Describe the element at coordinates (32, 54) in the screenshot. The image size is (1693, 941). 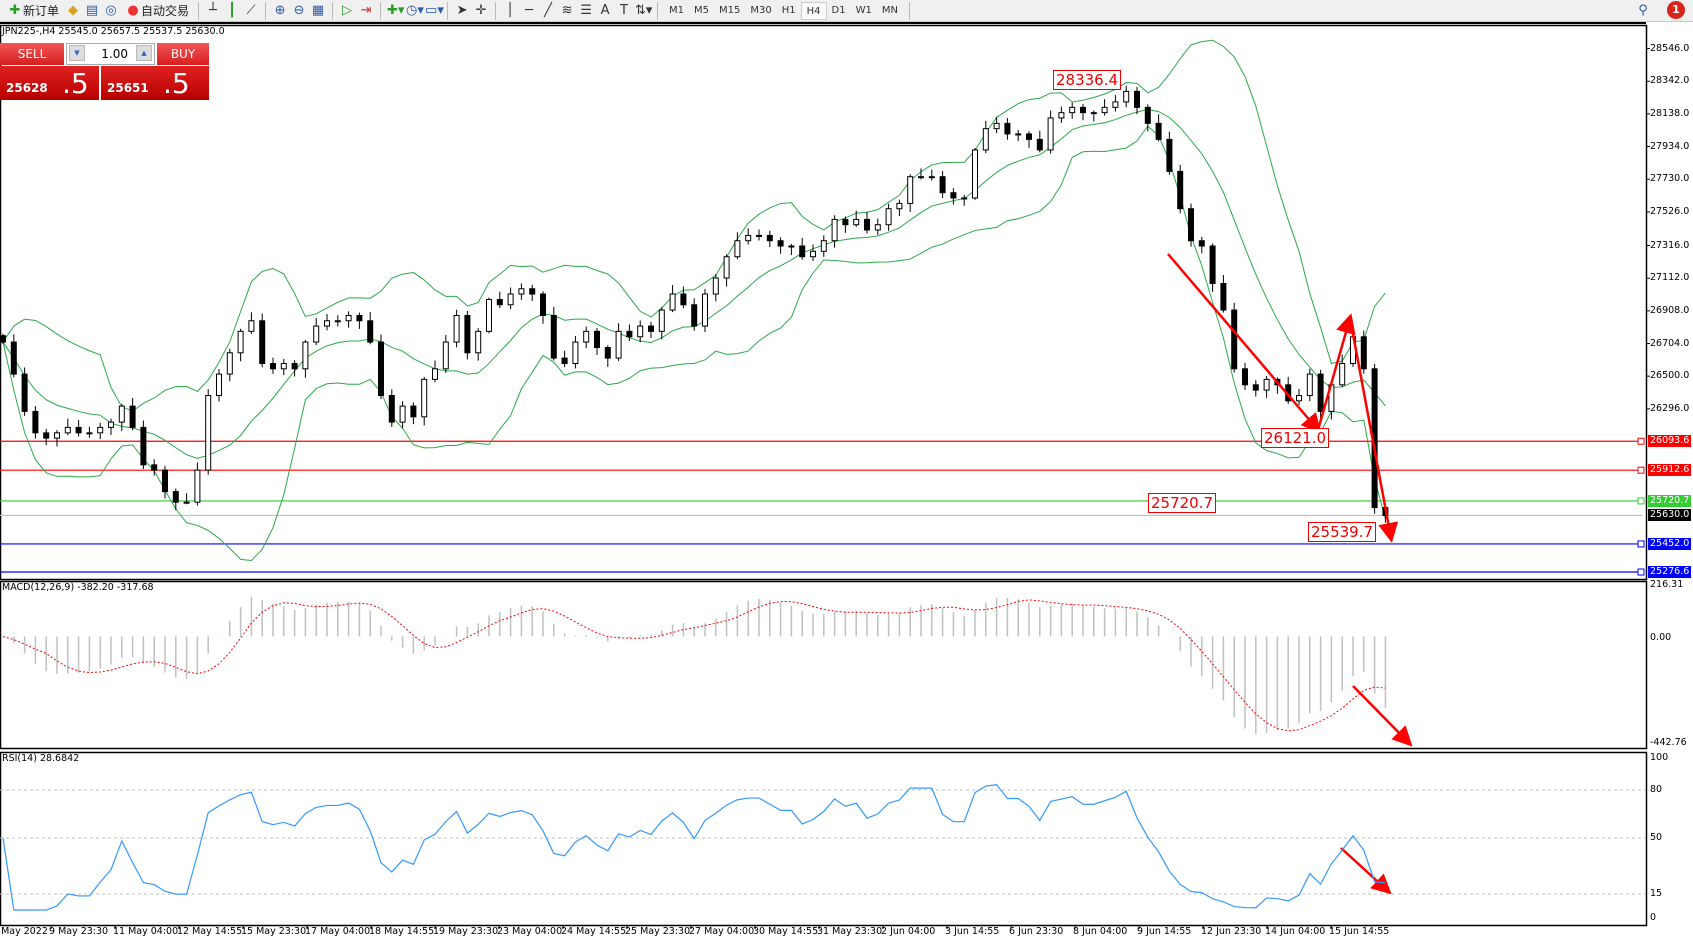
I see `sell-button: SELL` at that location.